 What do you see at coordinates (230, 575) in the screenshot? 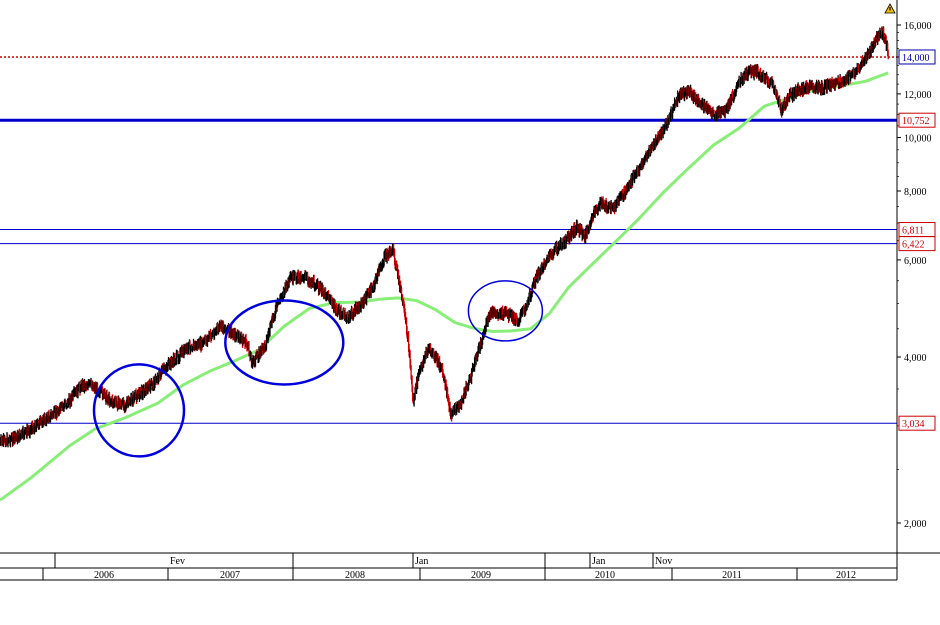
I see `year-label: 2007` at bounding box center [230, 575].